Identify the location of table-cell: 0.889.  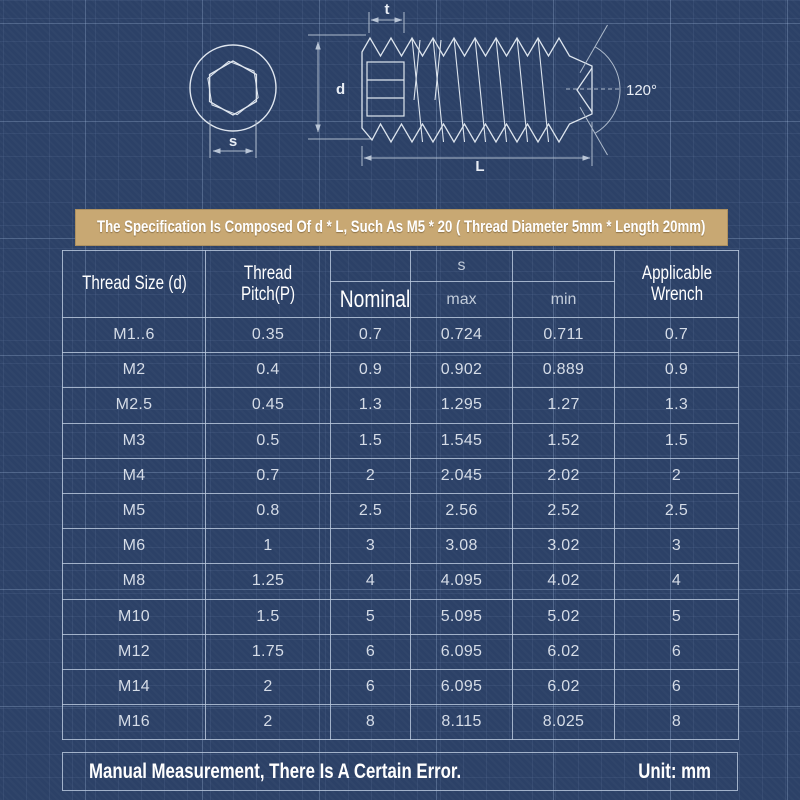
(563, 370).